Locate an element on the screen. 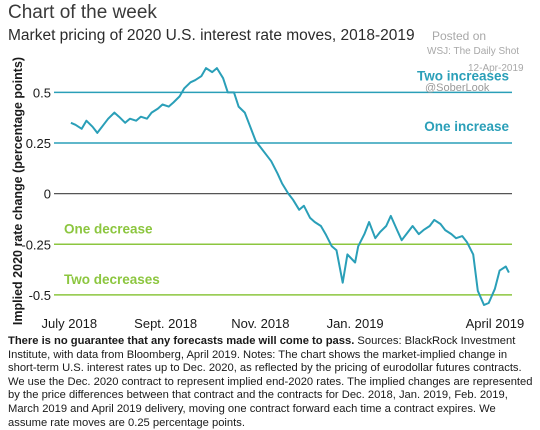 The width and height of the screenshot is (540, 430). chart-title: Chart of the week is located at coordinates (82, 12).